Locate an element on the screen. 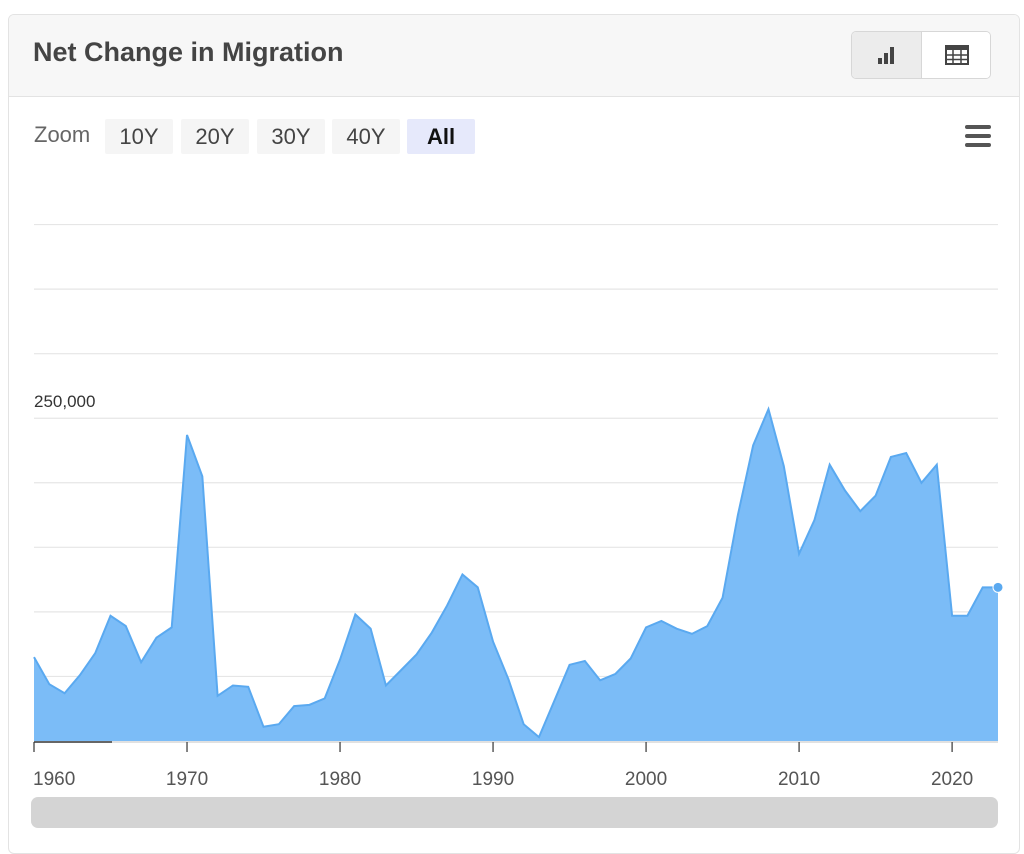 Image resolution: width=1024 pixels, height=854 pixels. x-tick-label-1970: 1970 is located at coordinates (187, 779).